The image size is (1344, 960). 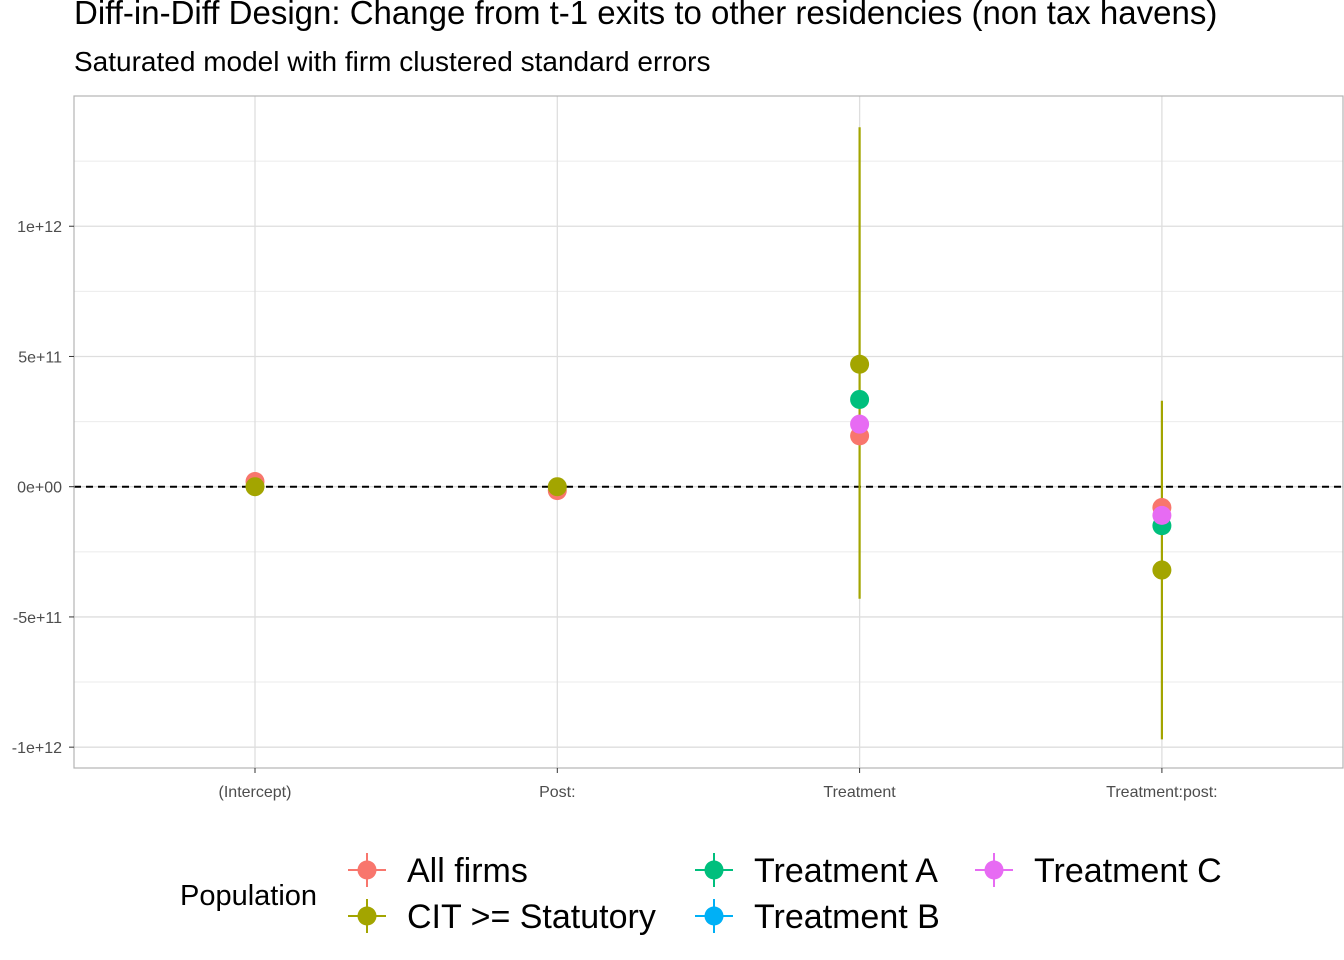 What do you see at coordinates (1128, 871) in the screenshot?
I see `legend-label: Treatment C` at bounding box center [1128, 871].